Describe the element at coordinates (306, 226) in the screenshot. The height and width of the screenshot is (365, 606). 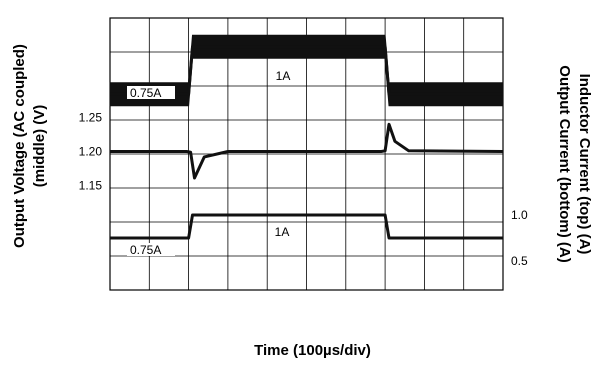
I see `series-output-current` at that location.